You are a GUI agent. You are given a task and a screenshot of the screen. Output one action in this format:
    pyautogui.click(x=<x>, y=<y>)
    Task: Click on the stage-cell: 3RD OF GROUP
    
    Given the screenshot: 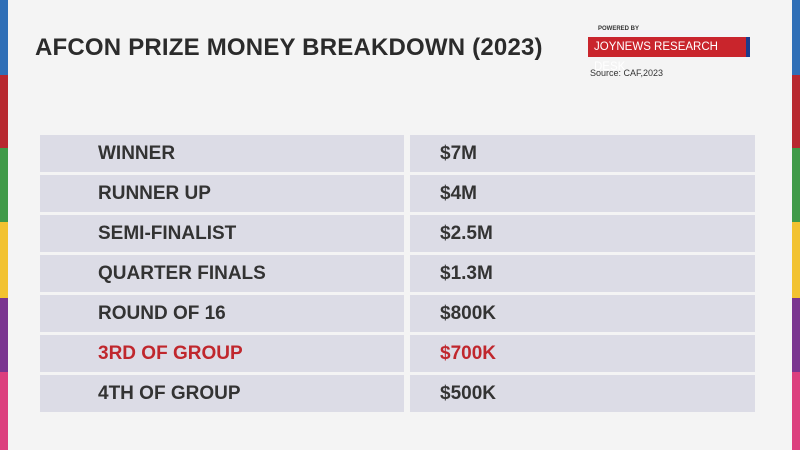 What is the action you would take?
    pyautogui.click(x=222, y=353)
    